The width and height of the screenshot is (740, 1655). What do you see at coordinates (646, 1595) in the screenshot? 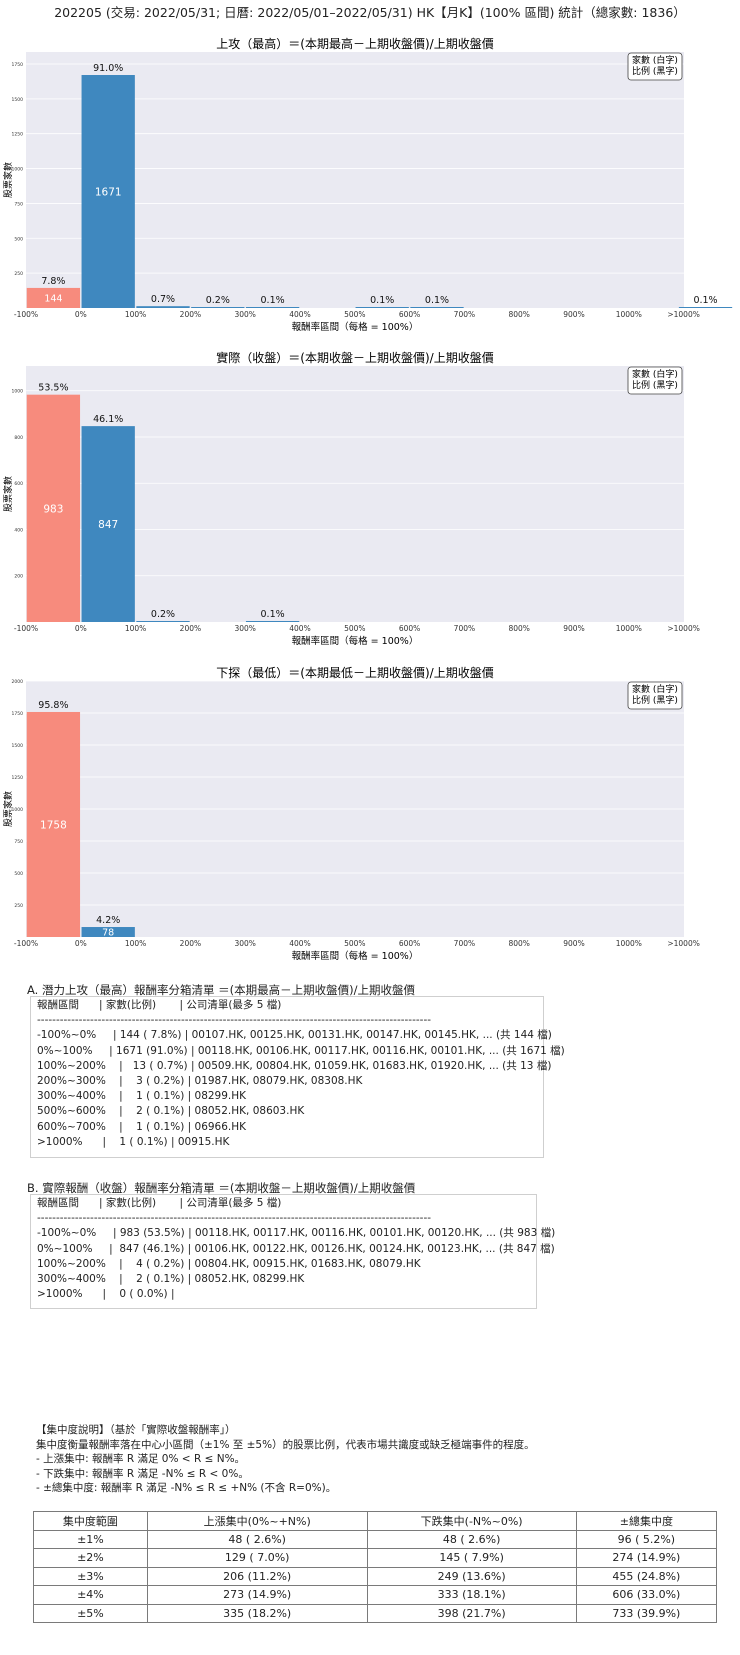
I see `table-cell: 606 (33.0%)` at bounding box center [646, 1595].